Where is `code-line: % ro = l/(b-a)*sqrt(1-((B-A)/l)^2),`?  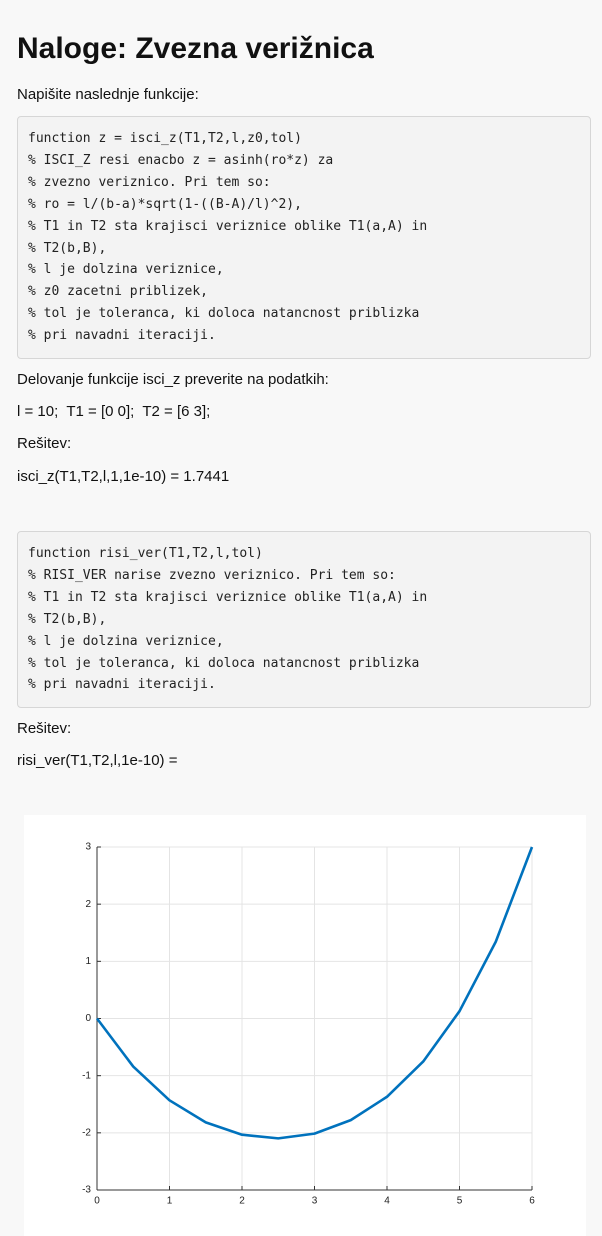
code-line: % ro = l/(b-a)*sqrt(1-((B-A)/l)^2), is located at coordinates (165, 204).